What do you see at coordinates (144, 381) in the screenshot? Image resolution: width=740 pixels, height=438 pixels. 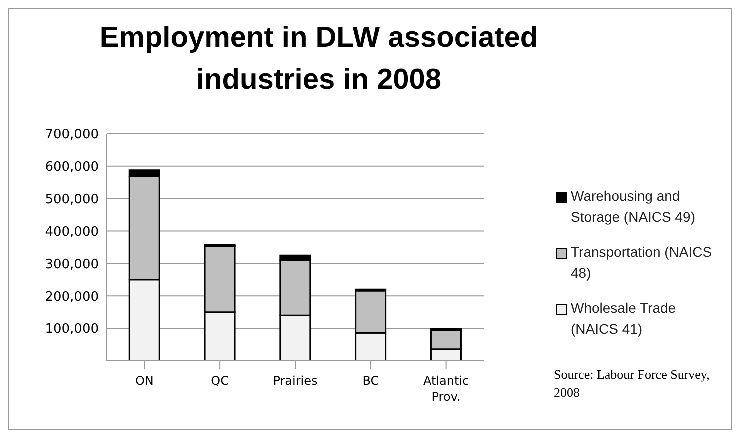 I see `x-tick-label: ON` at bounding box center [144, 381].